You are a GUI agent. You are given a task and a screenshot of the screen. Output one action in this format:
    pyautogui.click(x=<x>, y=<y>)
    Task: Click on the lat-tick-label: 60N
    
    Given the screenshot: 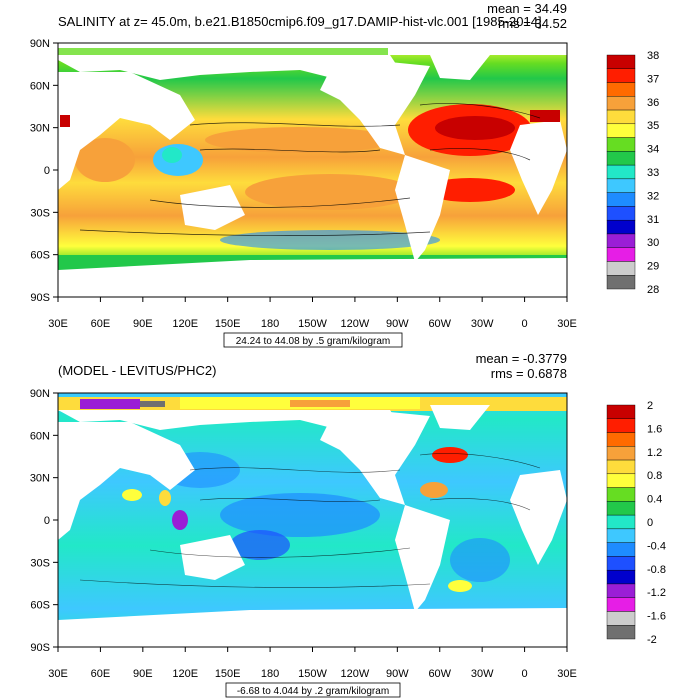 What is the action you would take?
    pyautogui.click(x=40, y=86)
    